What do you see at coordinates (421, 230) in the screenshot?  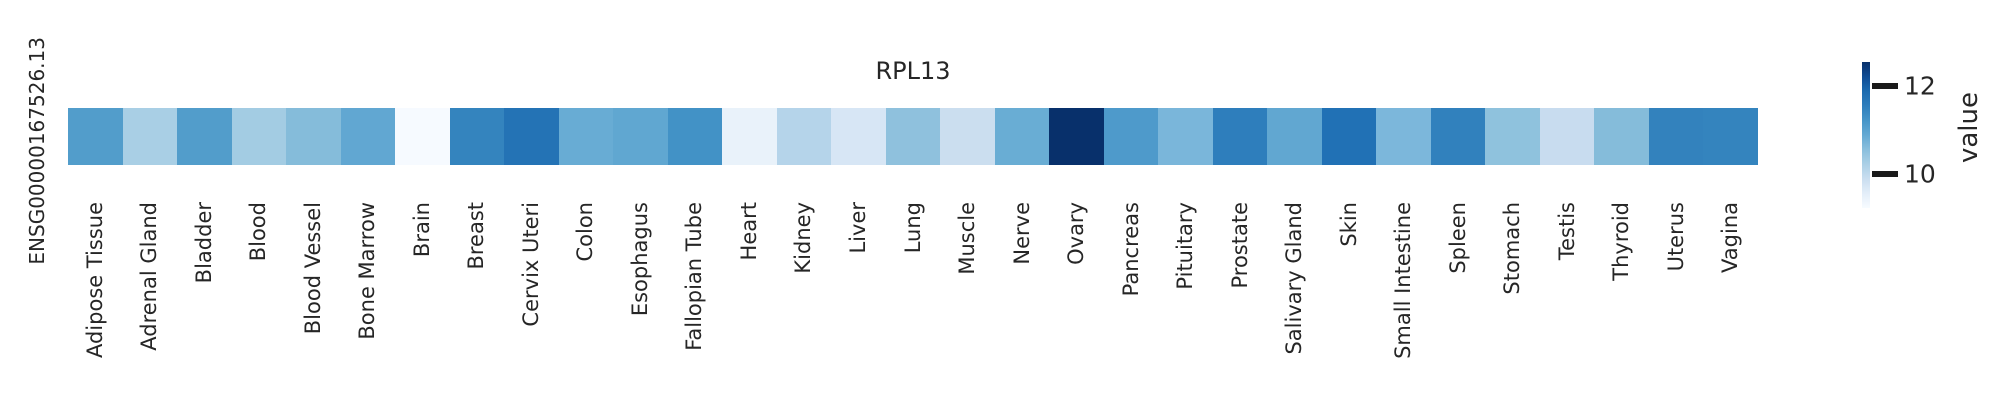 I see `tissue-label-brain: Brain` at bounding box center [421, 230].